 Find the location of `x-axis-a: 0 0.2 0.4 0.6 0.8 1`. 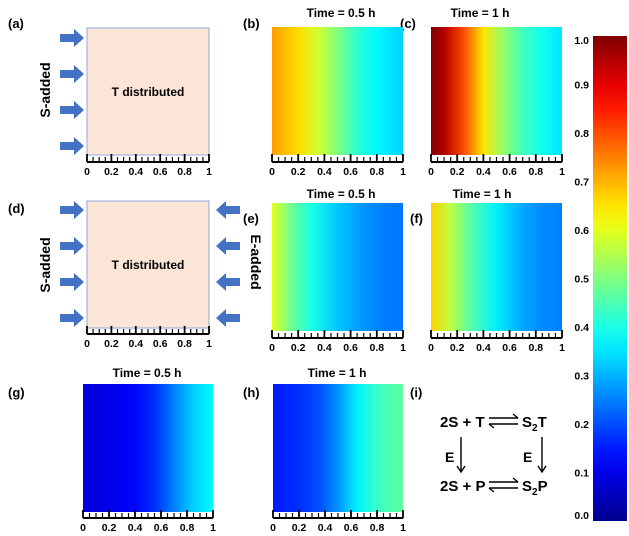

x-axis-a: 0 0.2 0.4 0.6 0.8 1 is located at coordinates (148, 166).